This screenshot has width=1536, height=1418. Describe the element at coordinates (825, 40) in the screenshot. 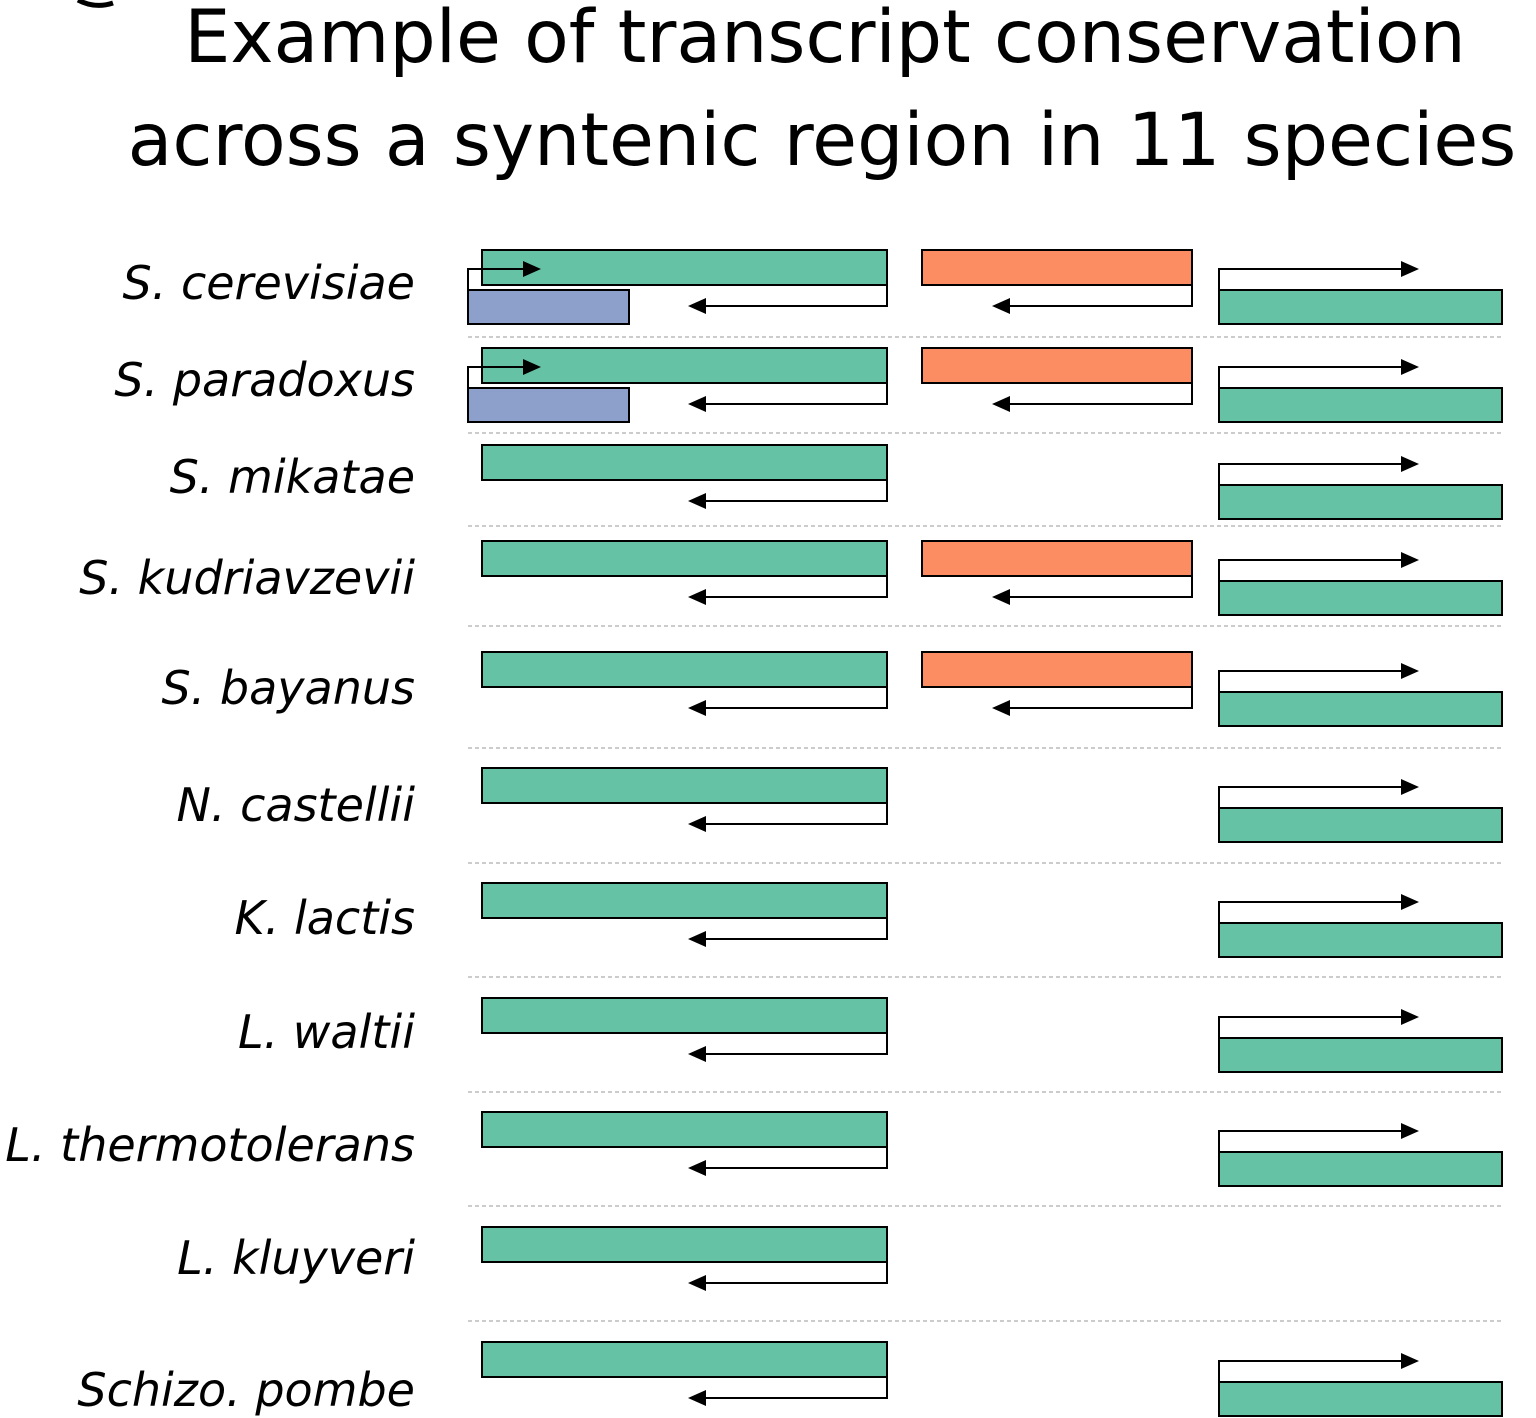

I see `title-line-1: Example of transcript conservation` at that location.